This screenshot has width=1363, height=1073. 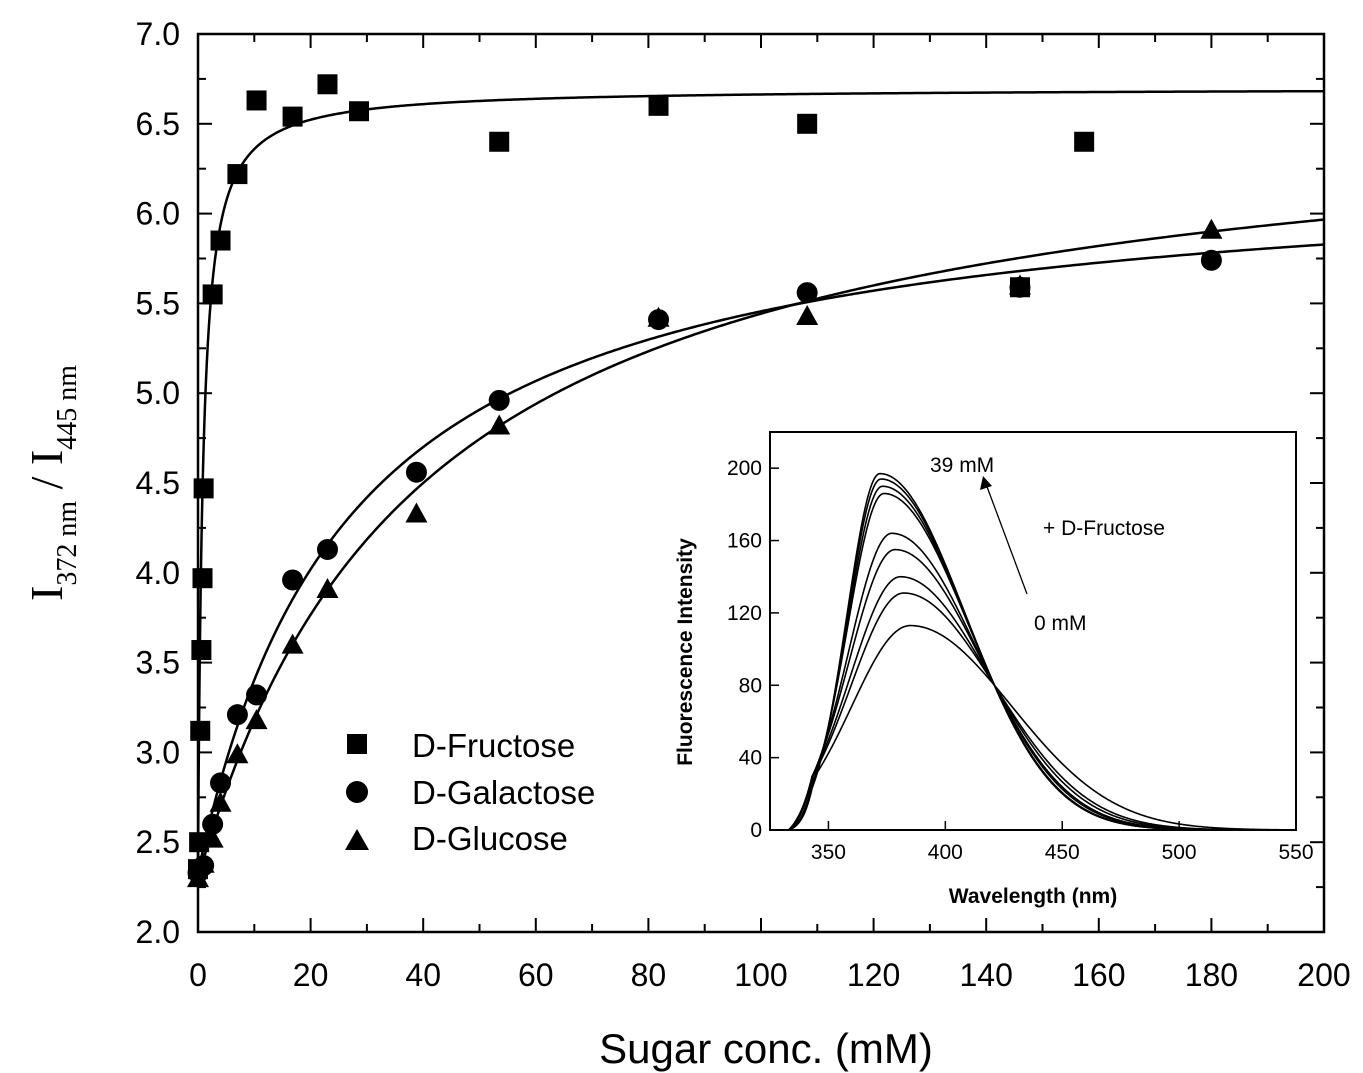 I want to click on y-axis-label-main: I, so click(x=46, y=593).